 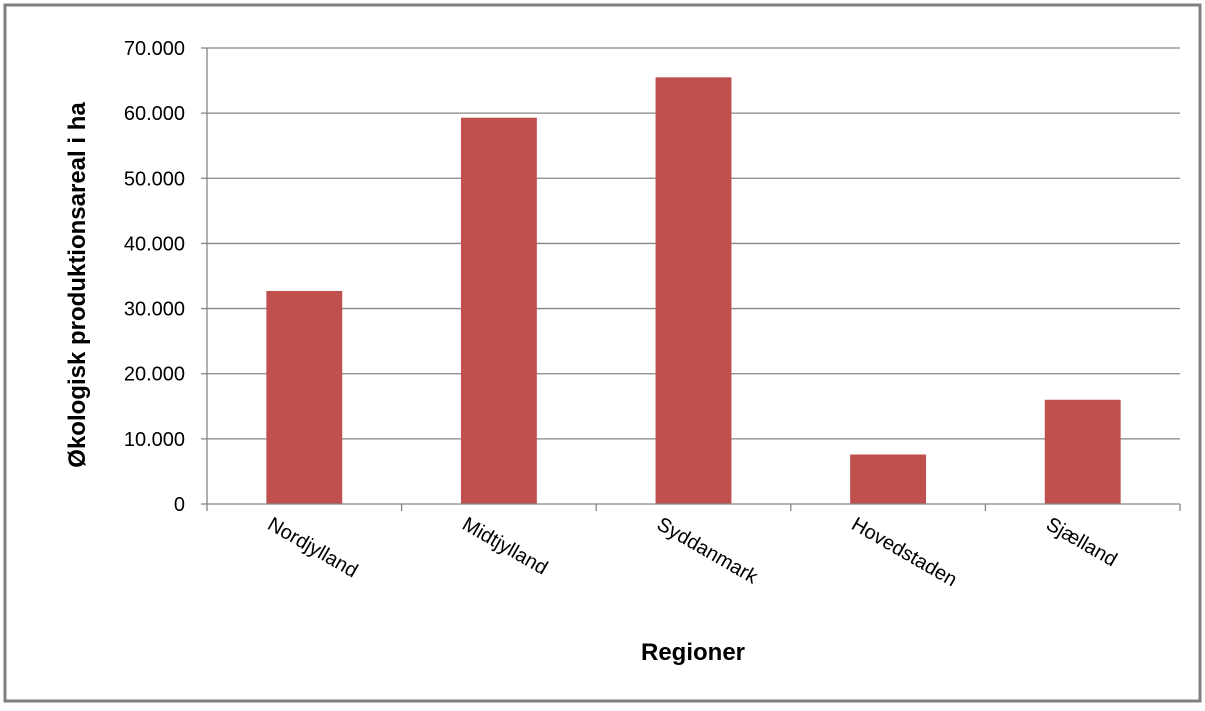 I want to click on y-tick-label: 40.000, so click(x=154, y=244).